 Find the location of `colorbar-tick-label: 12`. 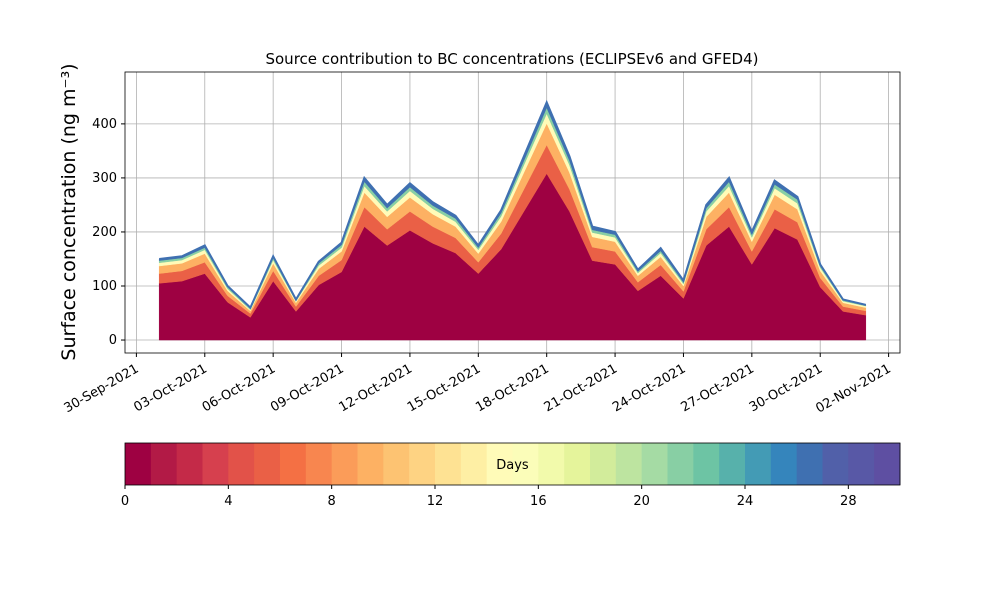

colorbar-tick-label: 12 is located at coordinates (435, 501).